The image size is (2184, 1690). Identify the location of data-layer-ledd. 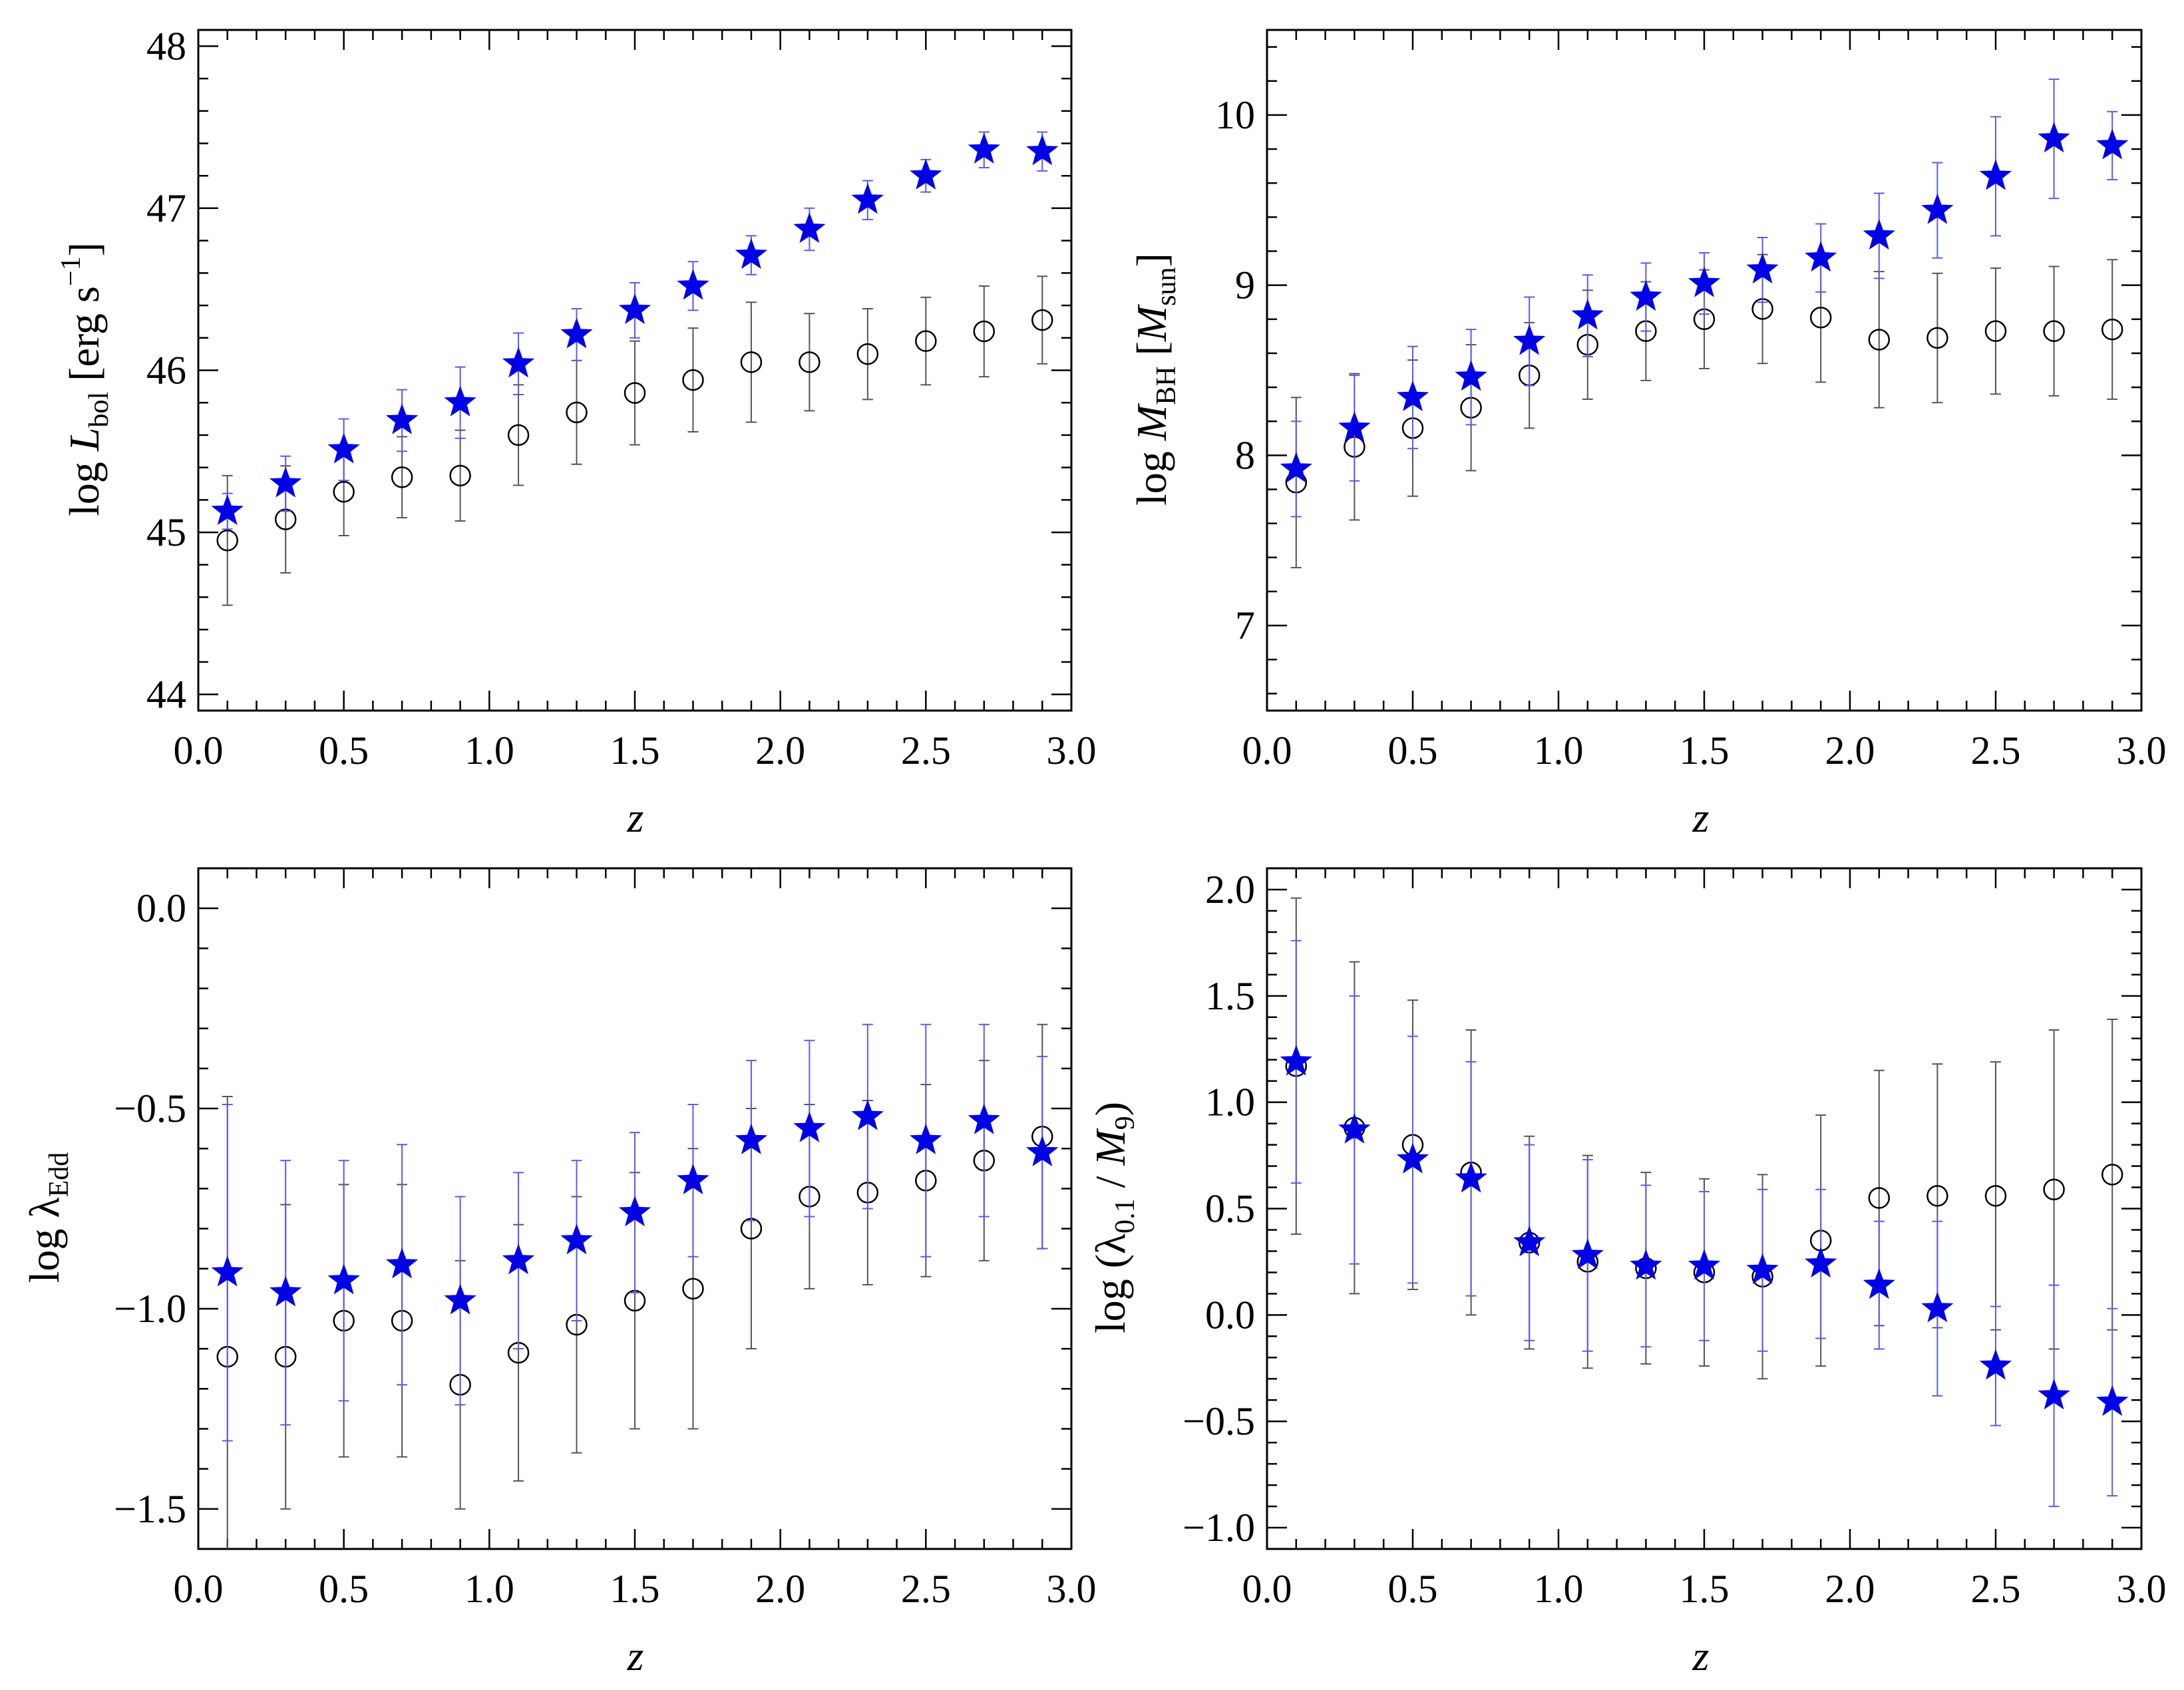
(635, 1286).